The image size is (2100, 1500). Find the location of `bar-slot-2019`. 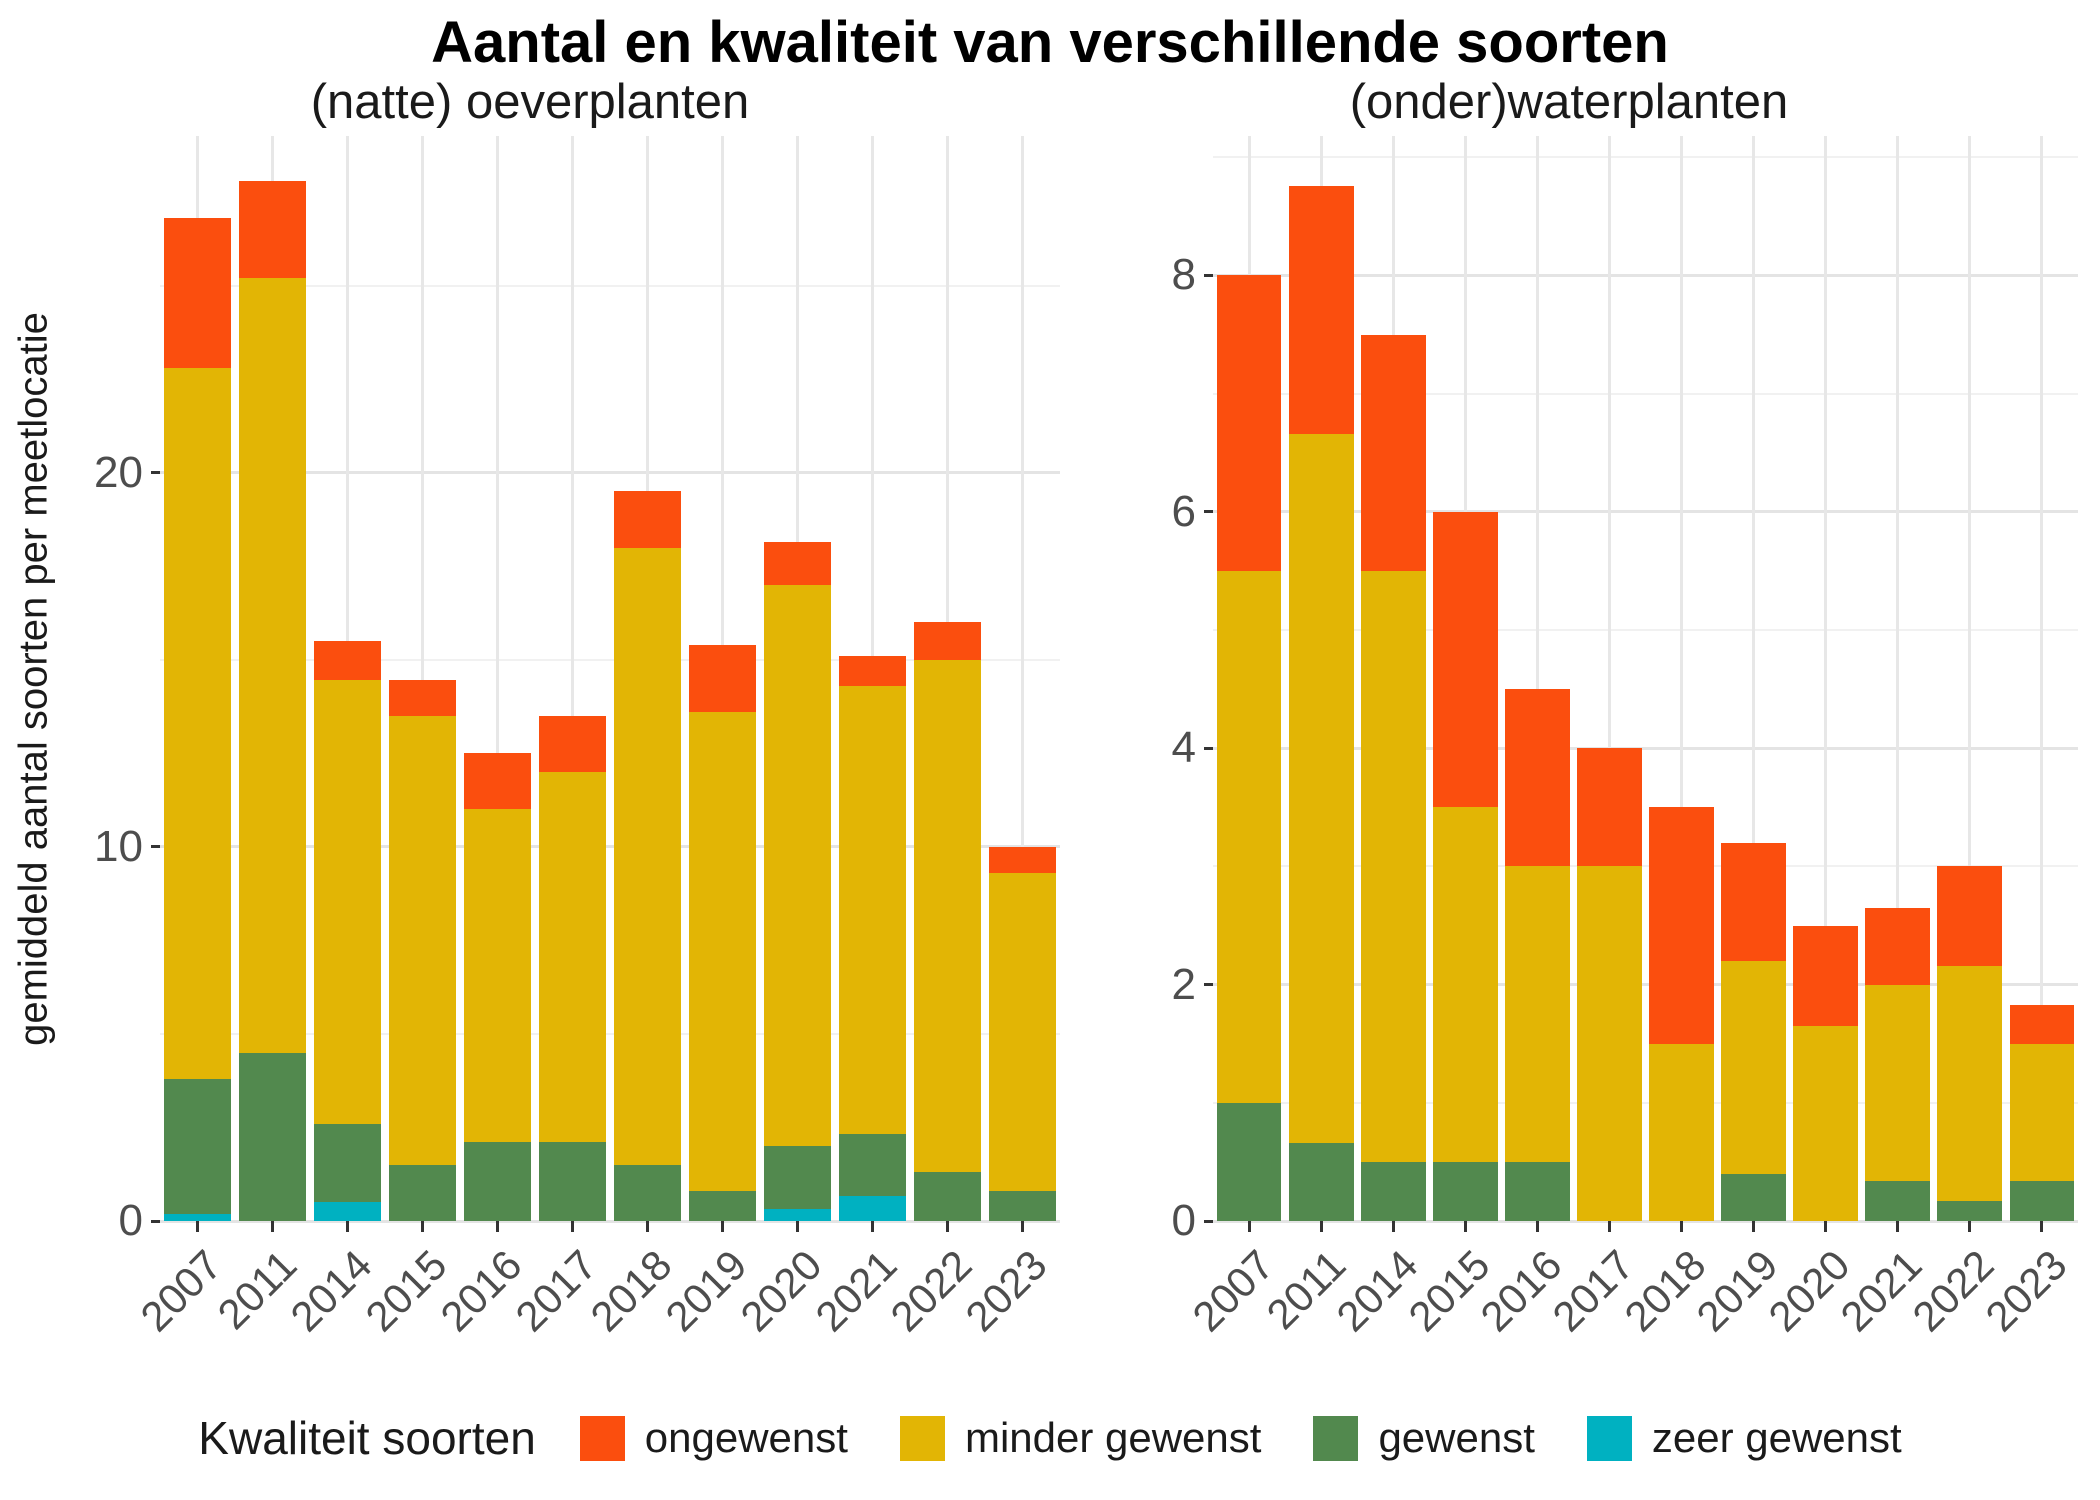

bar-slot-2019 is located at coordinates (1754, 678).